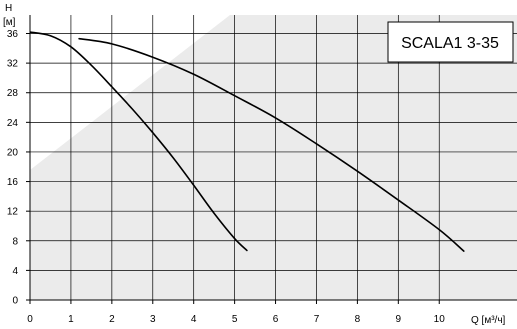 This screenshot has width=517, height=329. Describe the element at coordinates (9, 22) in the screenshot. I see `y-axis-unit-label: [м]` at that location.